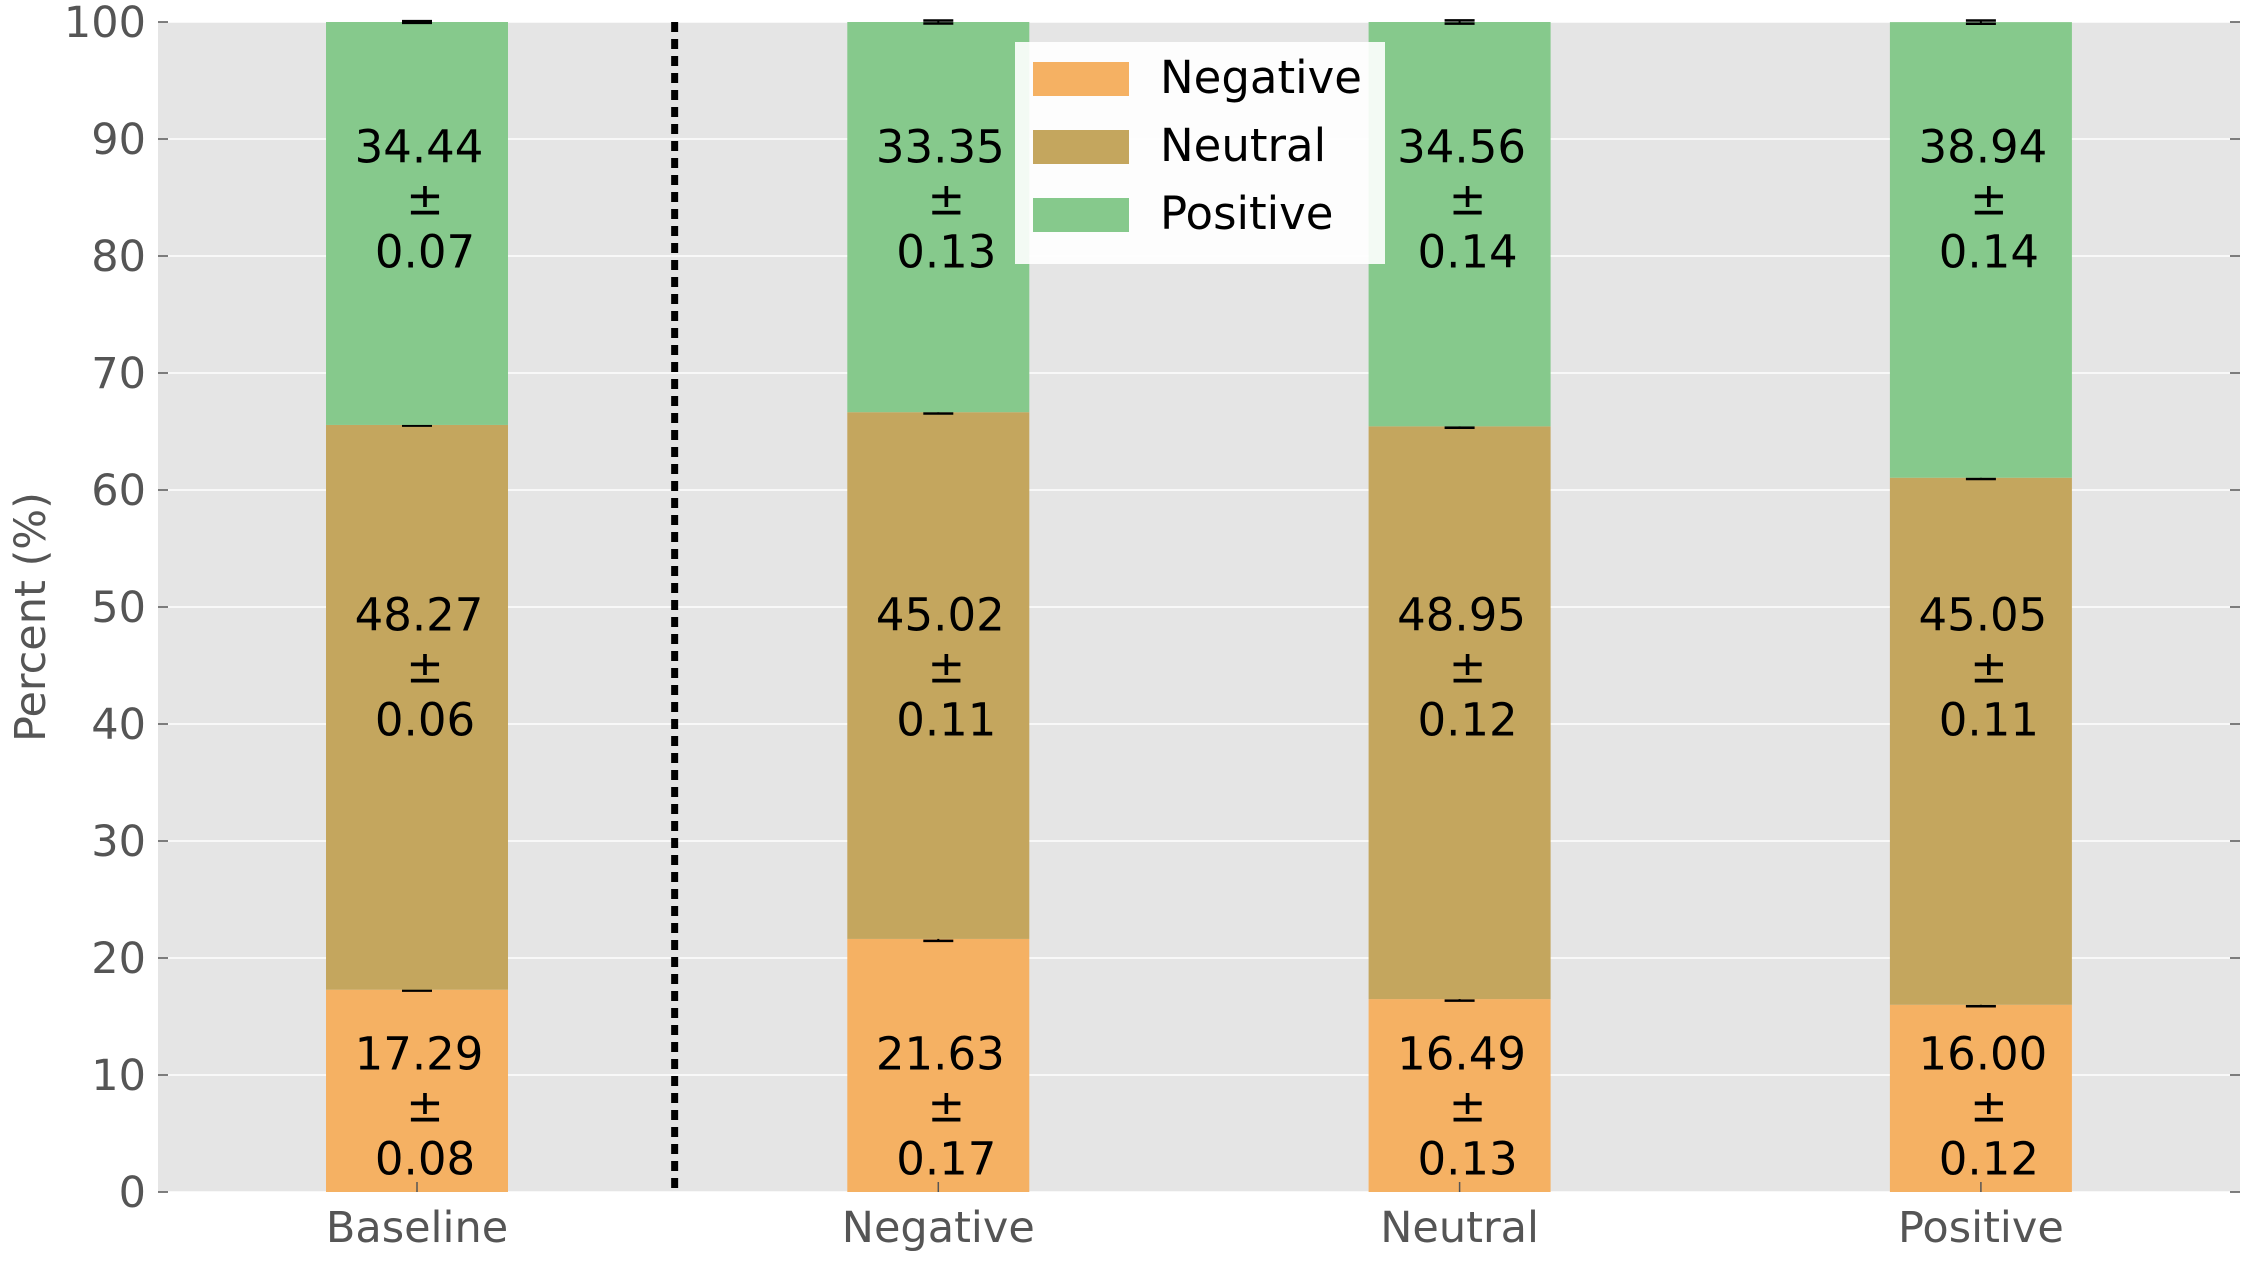 This screenshot has width=2250, height=1261. What do you see at coordinates (419, 1053) in the screenshot?
I see `bar-value-label: 17.29` at bounding box center [419, 1053].